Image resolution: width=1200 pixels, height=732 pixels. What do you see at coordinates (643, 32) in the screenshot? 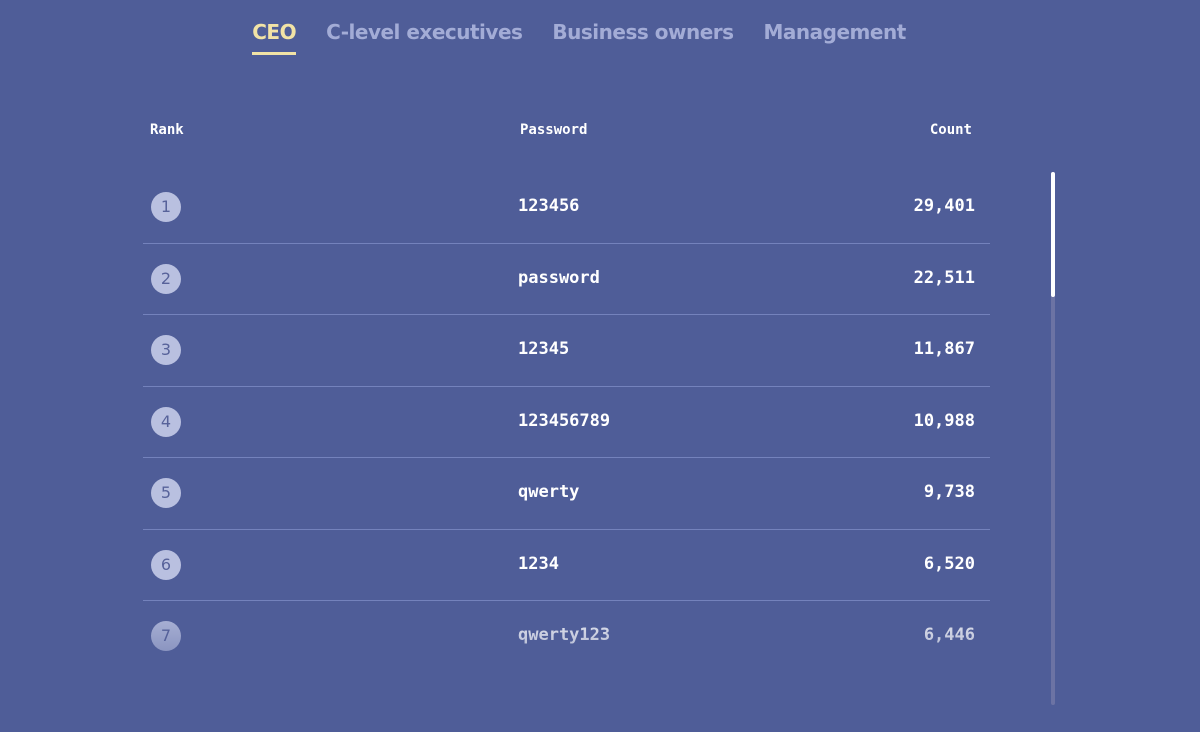
I see `tab-business-owners: Business owners` at bounding box center [643, 32].